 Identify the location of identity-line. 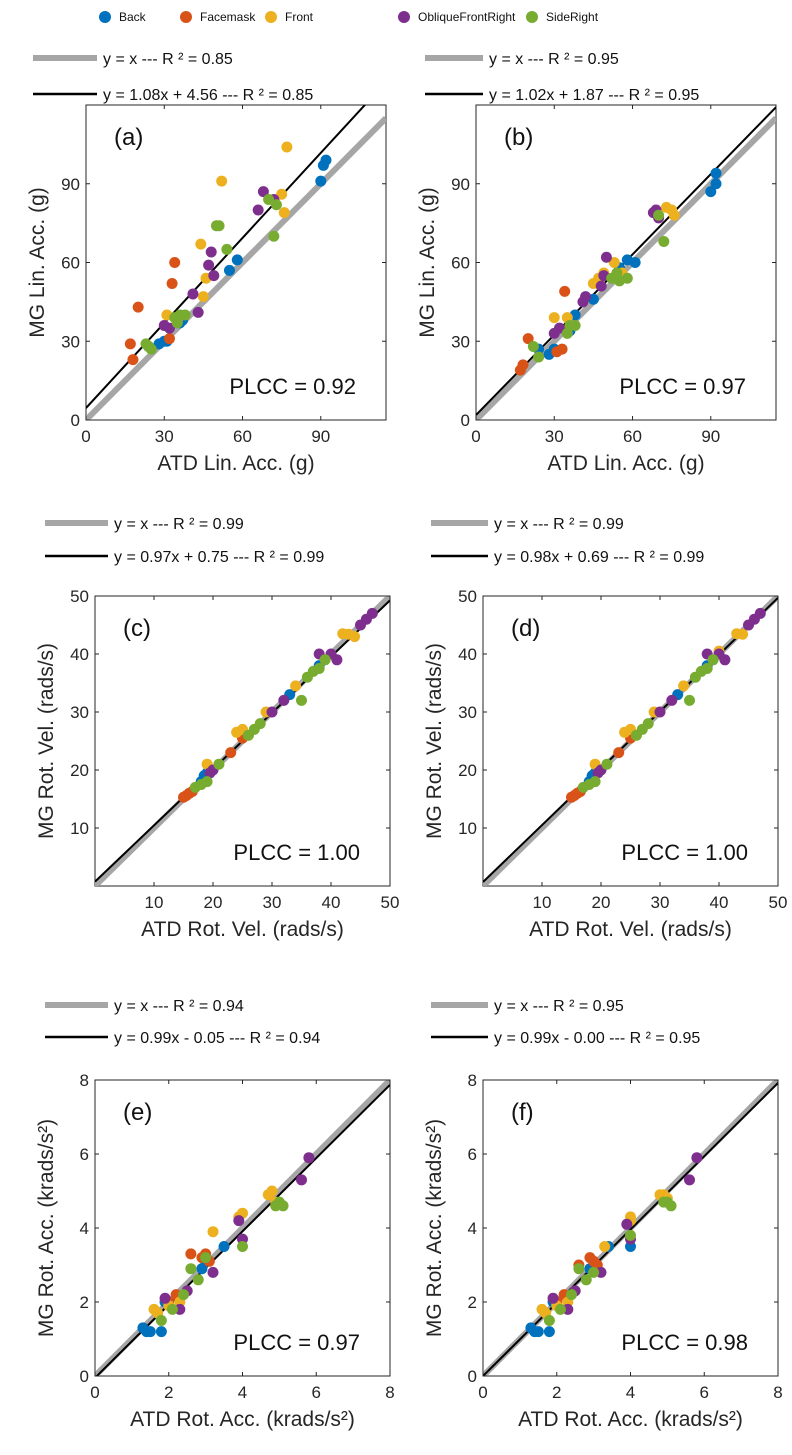
(626, 268).